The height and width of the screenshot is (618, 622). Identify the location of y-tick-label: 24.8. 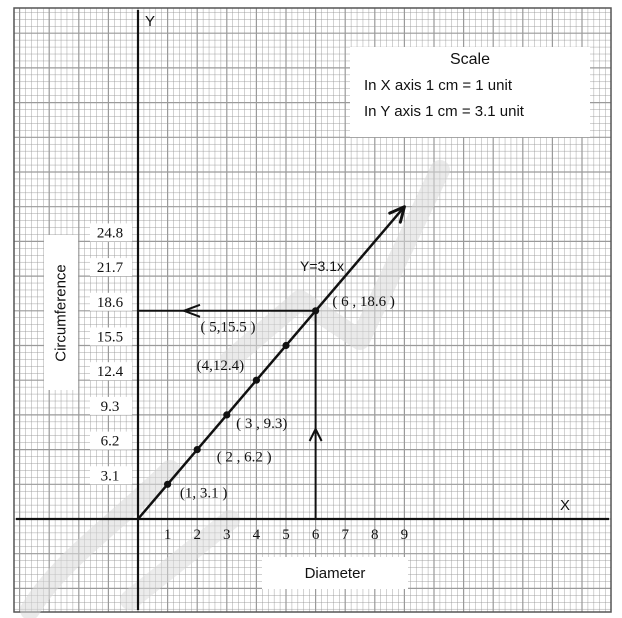
(110, 233).